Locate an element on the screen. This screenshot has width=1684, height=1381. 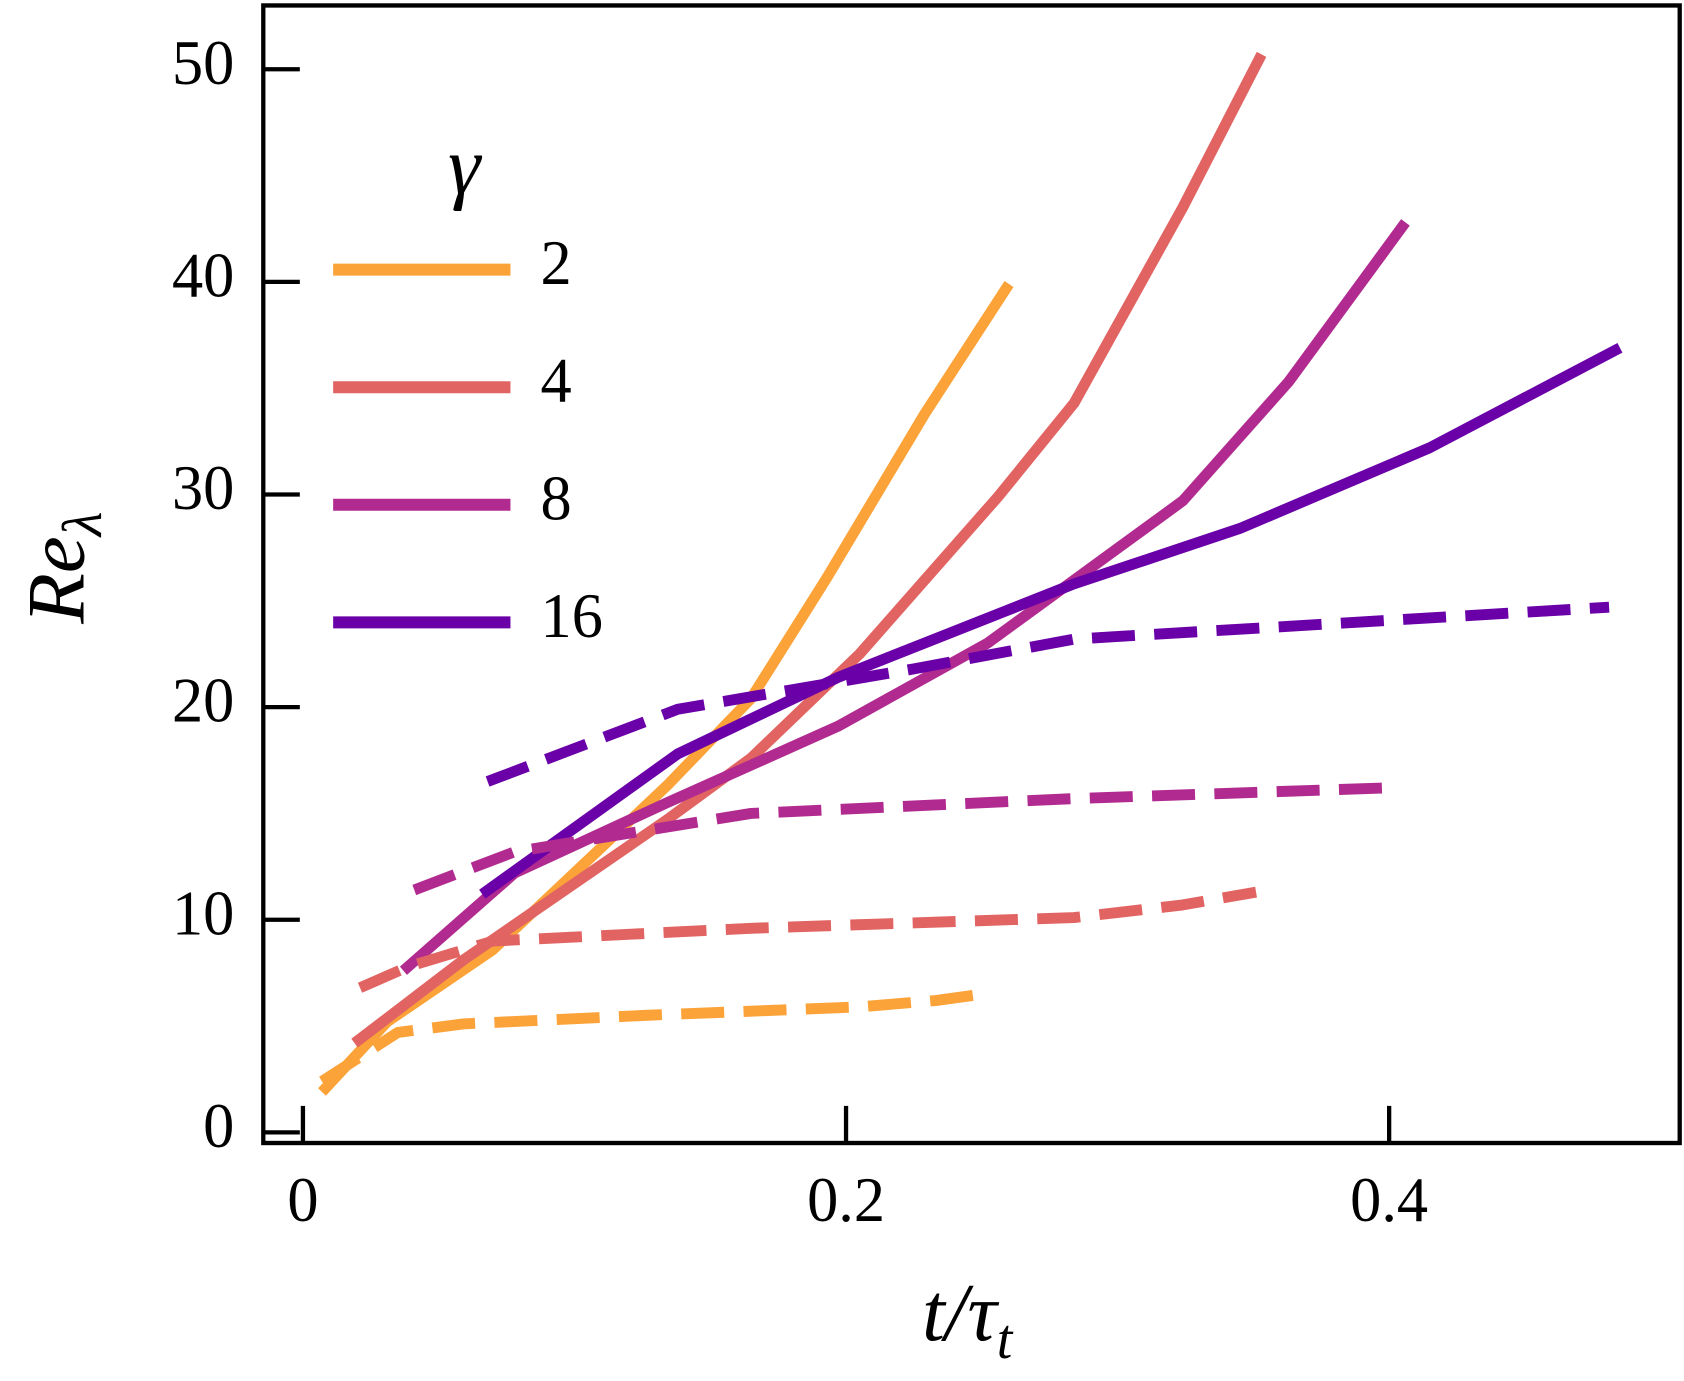
y-label-sub: λ is located at coordinates (83, 525).